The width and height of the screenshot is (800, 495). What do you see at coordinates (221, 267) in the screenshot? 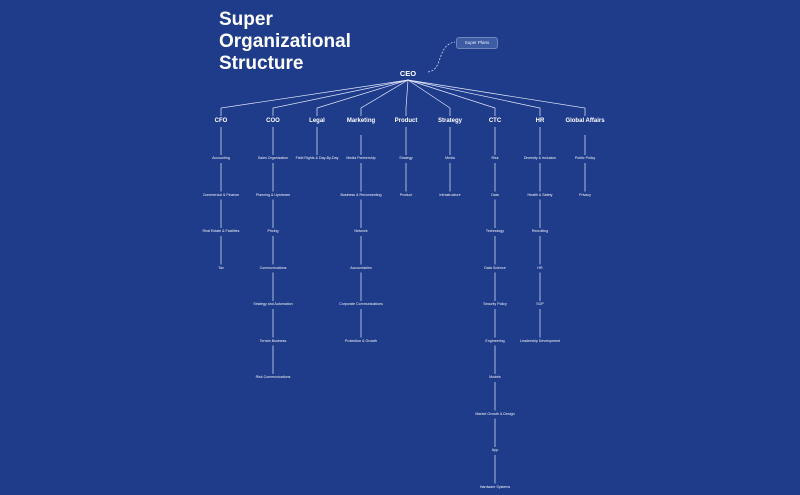
I see `child-node: Tax` at bounding box center [221, 267].